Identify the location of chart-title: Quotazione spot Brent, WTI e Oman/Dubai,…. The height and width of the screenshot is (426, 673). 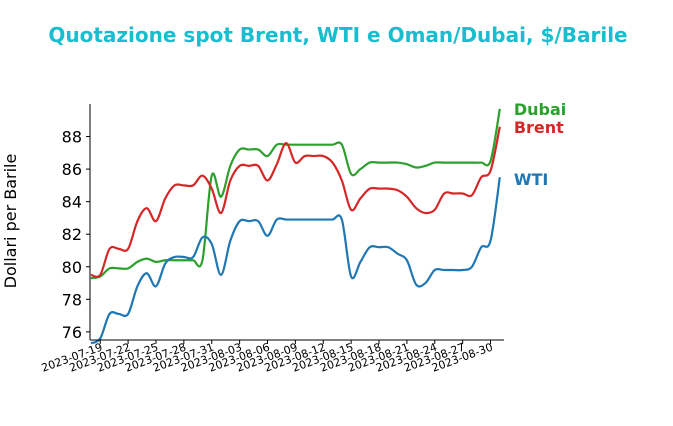
(337, 35).